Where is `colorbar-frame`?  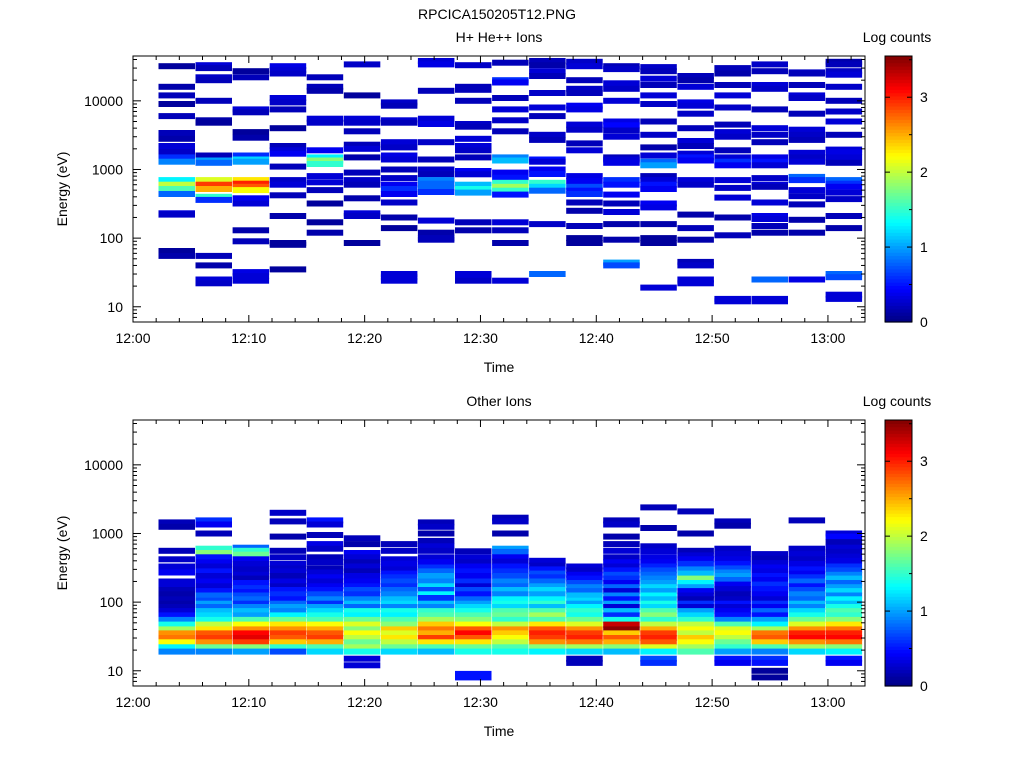
colorbar-frame is located at coordinates (898, 189).